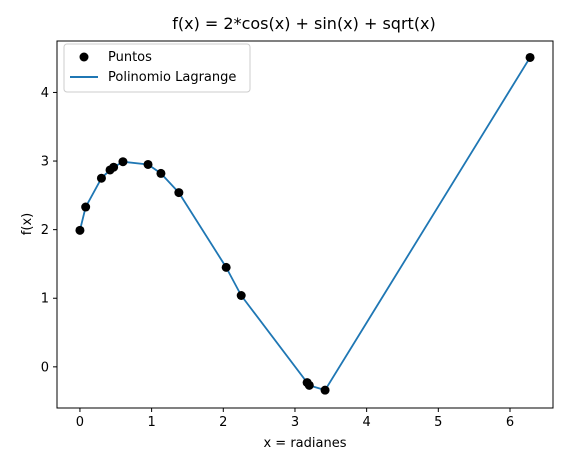 This screenshot has width=563, height=455. What do you see at coordinates (45, 162) in the screenshot?
I see `y-tick-label: 3` at bounding box center [45, 162].